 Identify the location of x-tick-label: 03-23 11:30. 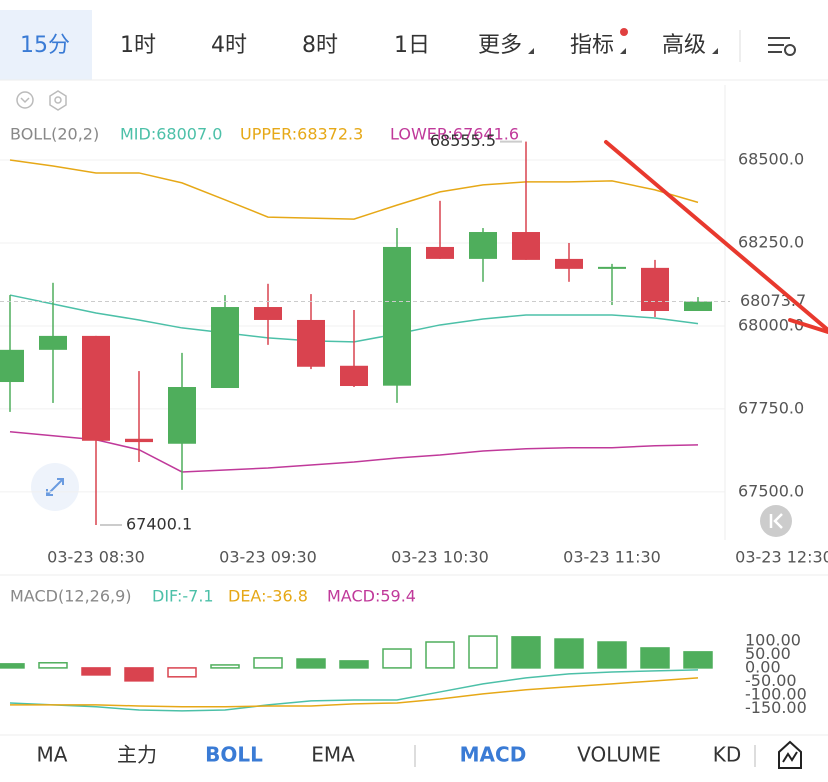
(612, 557).